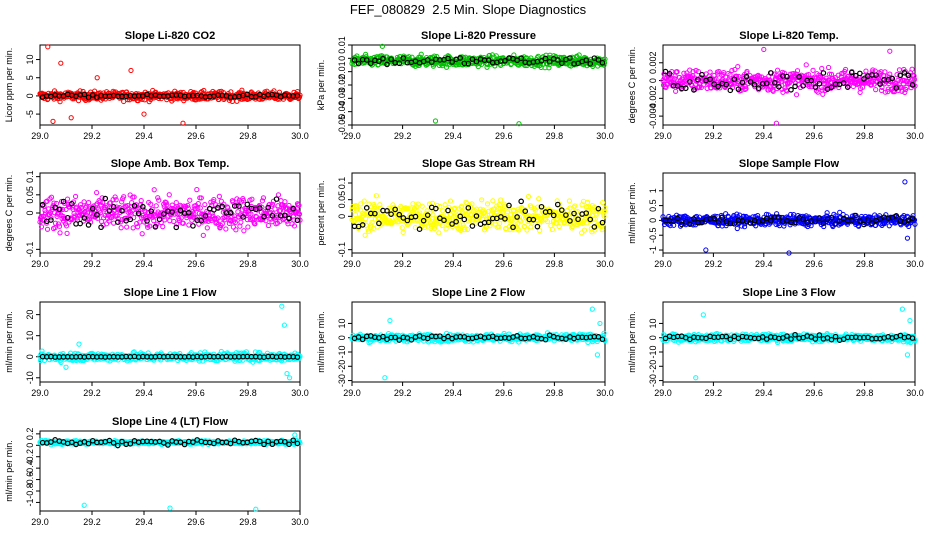 The width and height of the screenshot is (936, 540). I want to click on chart-title: Slope Sample Flow, so click(789, 164).